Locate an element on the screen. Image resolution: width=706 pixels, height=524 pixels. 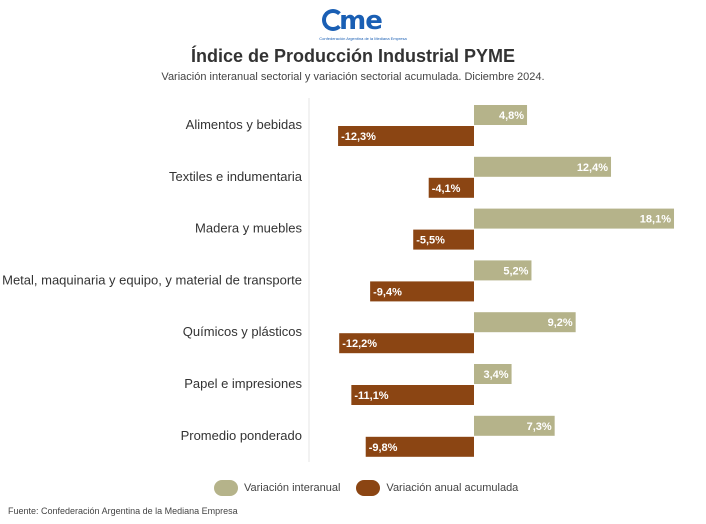
logo-mark: me is located at coordinates (353, 21).